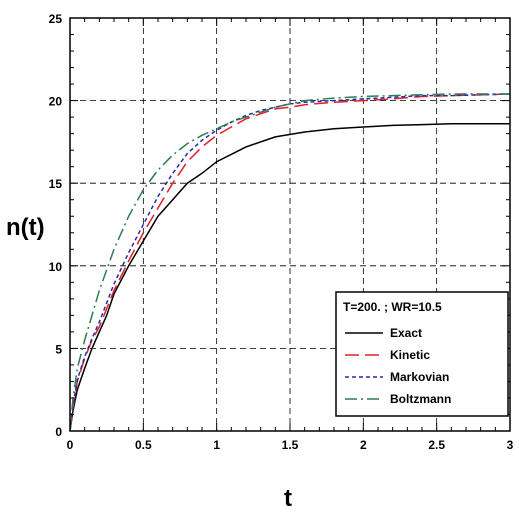  Describe the element at coordinates (216, 445) in the screenshot. I see `x-tick-label: 1` at that location.